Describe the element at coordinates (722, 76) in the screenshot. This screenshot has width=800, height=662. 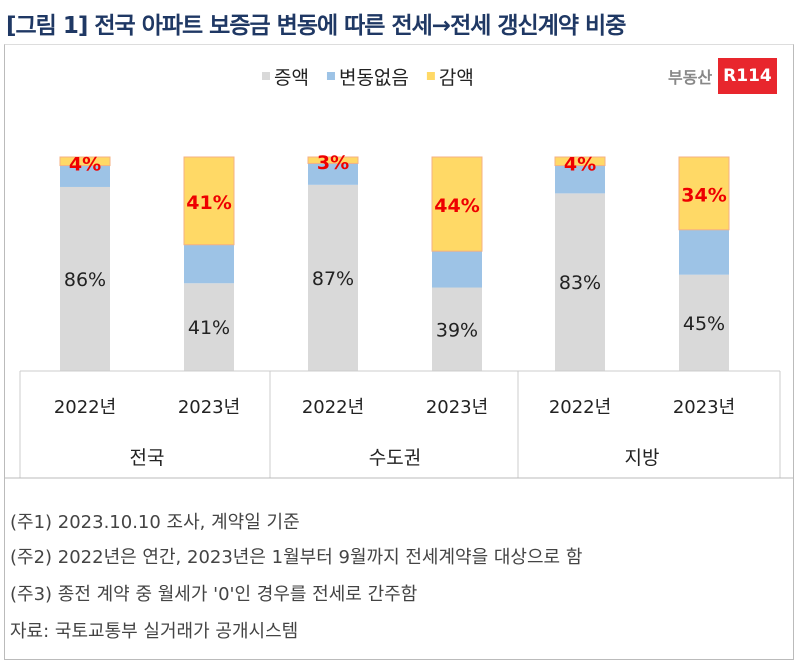
I see `r114-logo: 부동산 R114` at that location.